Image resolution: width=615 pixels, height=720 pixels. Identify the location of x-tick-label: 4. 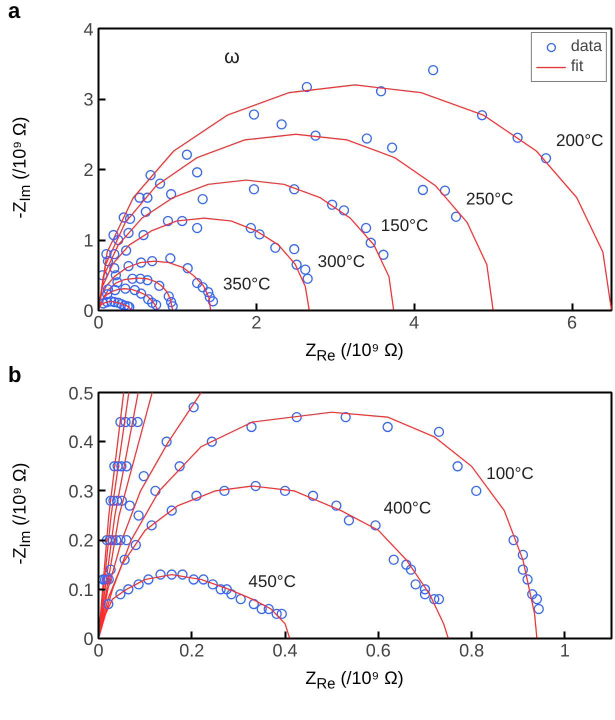
(414, 322).